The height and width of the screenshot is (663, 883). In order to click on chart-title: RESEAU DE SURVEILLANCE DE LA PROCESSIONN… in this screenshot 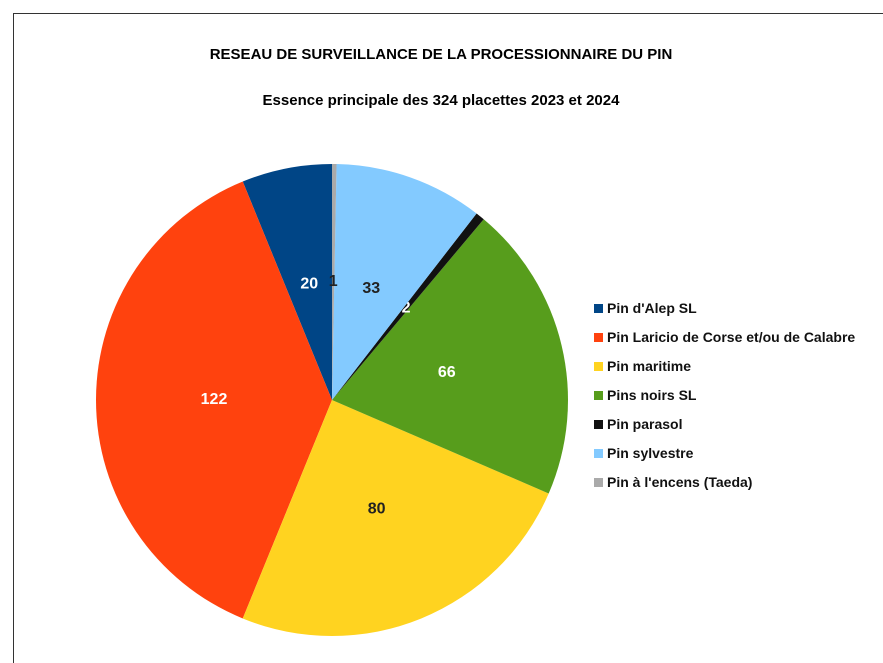, I will do `click(441, 54)`.